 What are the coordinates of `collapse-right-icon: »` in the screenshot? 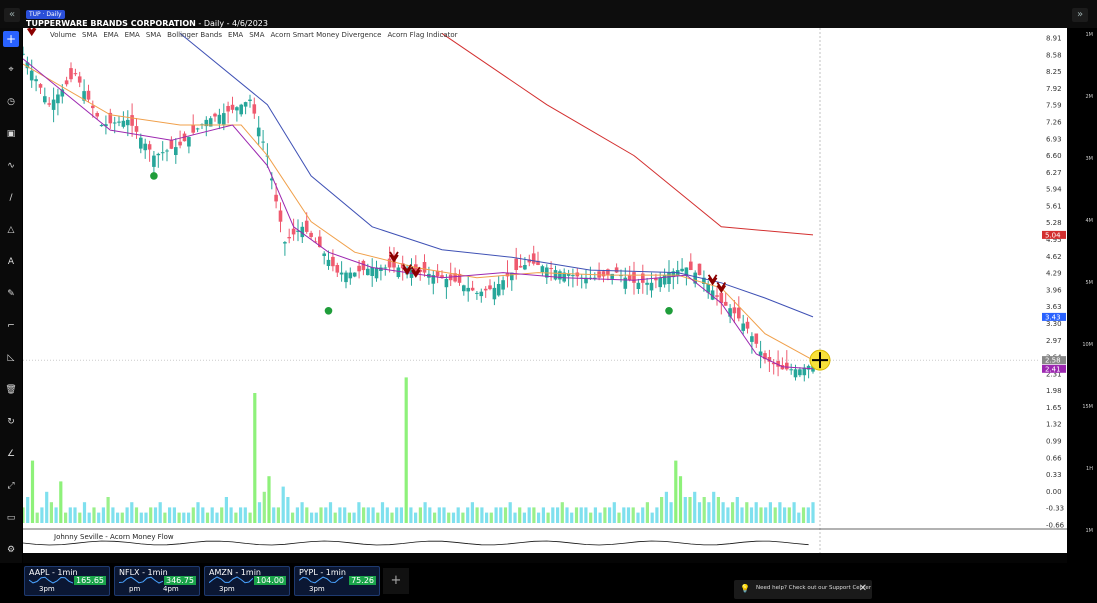 It's located at (1080, 15).